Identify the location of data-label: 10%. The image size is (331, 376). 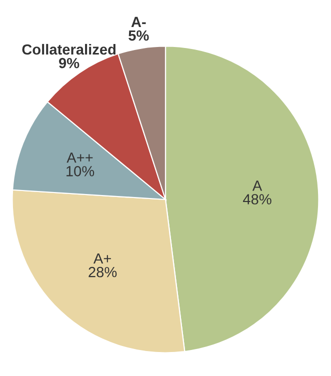
(80, 171).